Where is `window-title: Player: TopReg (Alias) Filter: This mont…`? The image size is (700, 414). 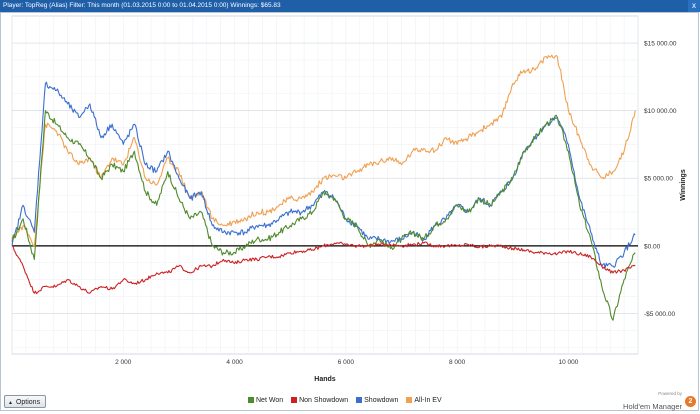
window-title: Player: TopReg (Alias) Filter: This mont… is located at coordinates (142, 5).